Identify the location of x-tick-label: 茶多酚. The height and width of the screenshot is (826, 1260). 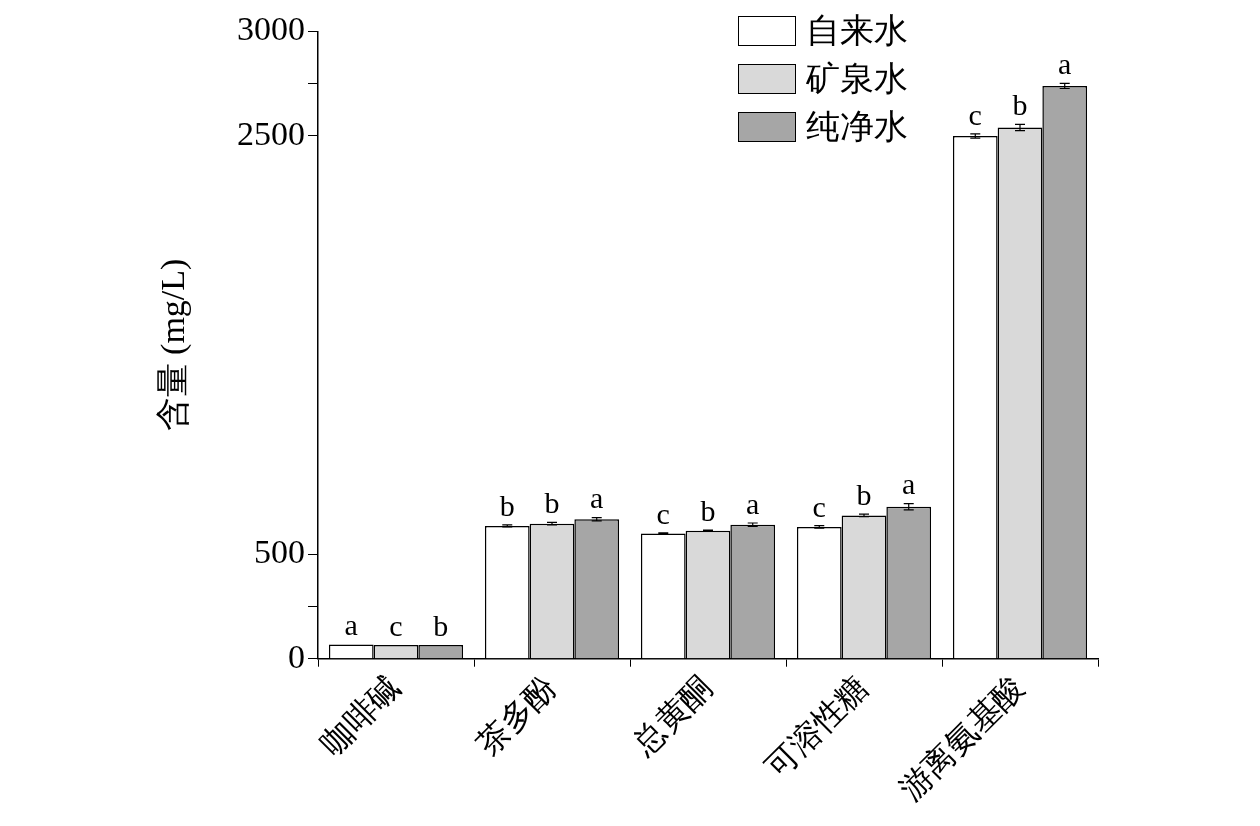
(516, 715).